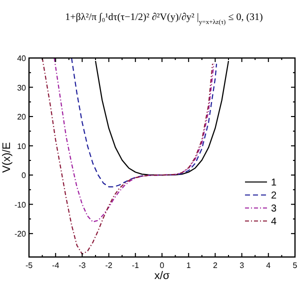 Image resolution: width=308 pixels, height=281 pixels. I want to click on y-tick-label: 20, so click(22, 117).